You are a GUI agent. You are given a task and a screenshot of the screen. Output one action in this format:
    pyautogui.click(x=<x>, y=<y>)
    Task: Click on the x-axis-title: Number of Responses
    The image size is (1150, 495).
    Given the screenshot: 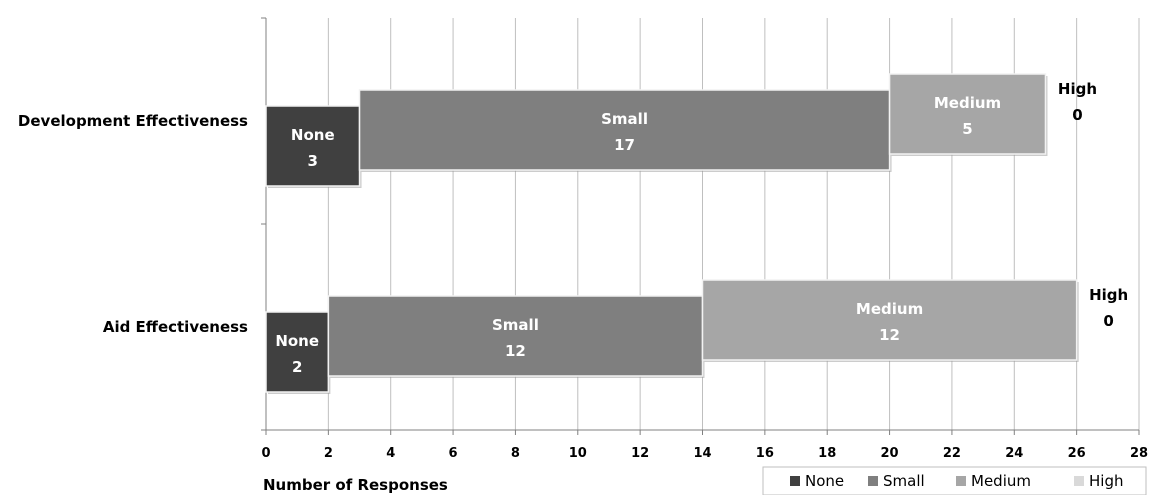 What is the action you would take?
    pyautogui.click(x=355, y=485)
    